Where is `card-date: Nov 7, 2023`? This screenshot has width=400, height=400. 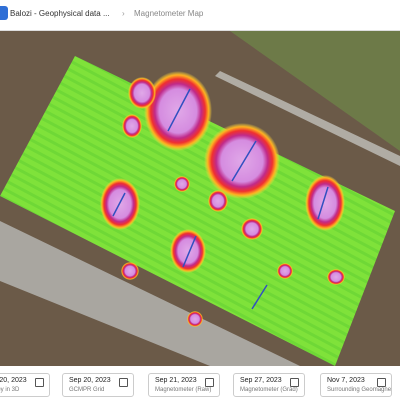 card-date: Nov 7, 2023 is located at coordinates (346, 380).